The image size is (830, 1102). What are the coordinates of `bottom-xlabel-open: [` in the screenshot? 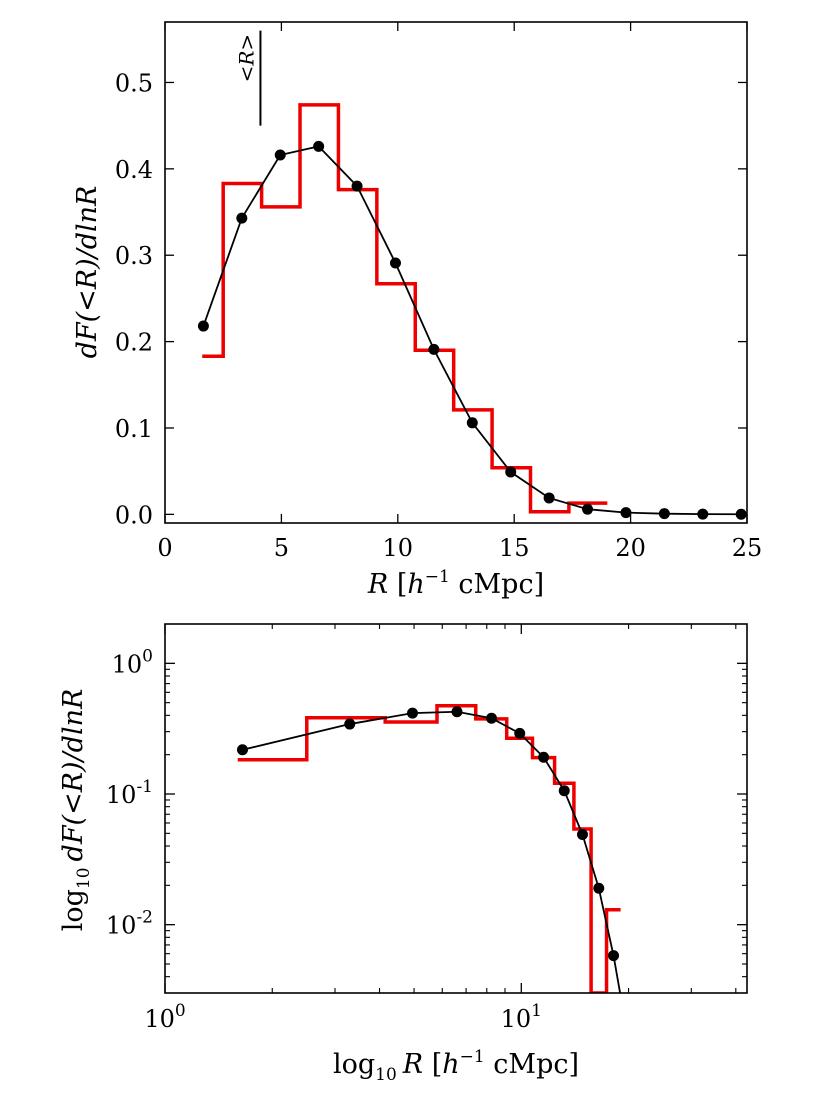 It's located at (432, 1064).